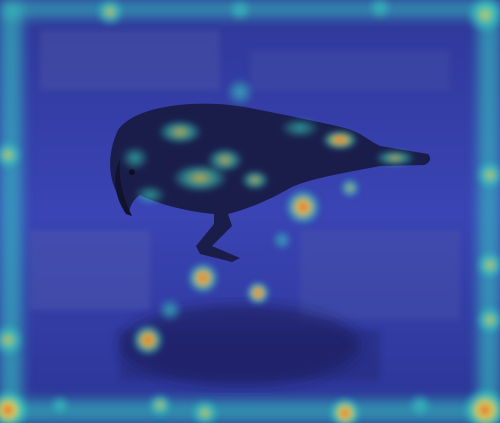  What do you see at coordinates (268, 161) in the screenshot?
I see `bird-heat` at bounding box center [268, 161].